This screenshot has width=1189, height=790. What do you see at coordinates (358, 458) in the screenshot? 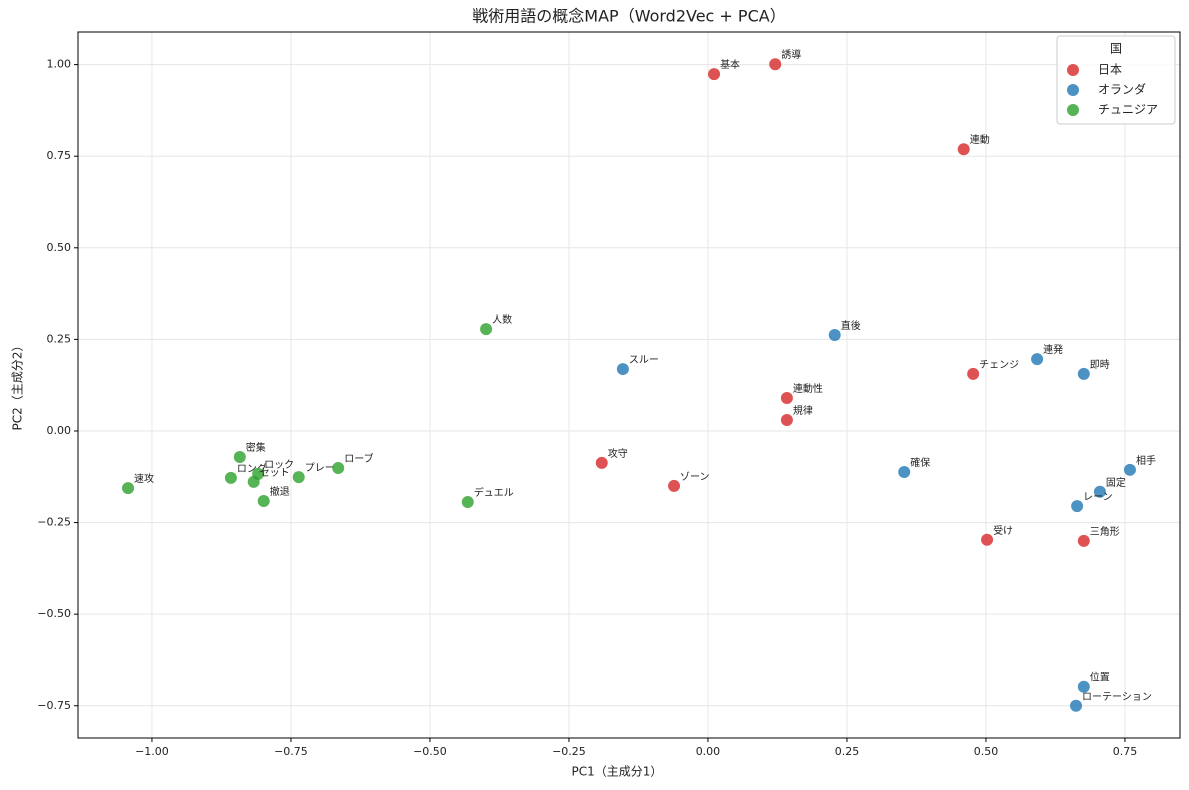
I see `point-label: ローブ` at bounding box center [358, 458].